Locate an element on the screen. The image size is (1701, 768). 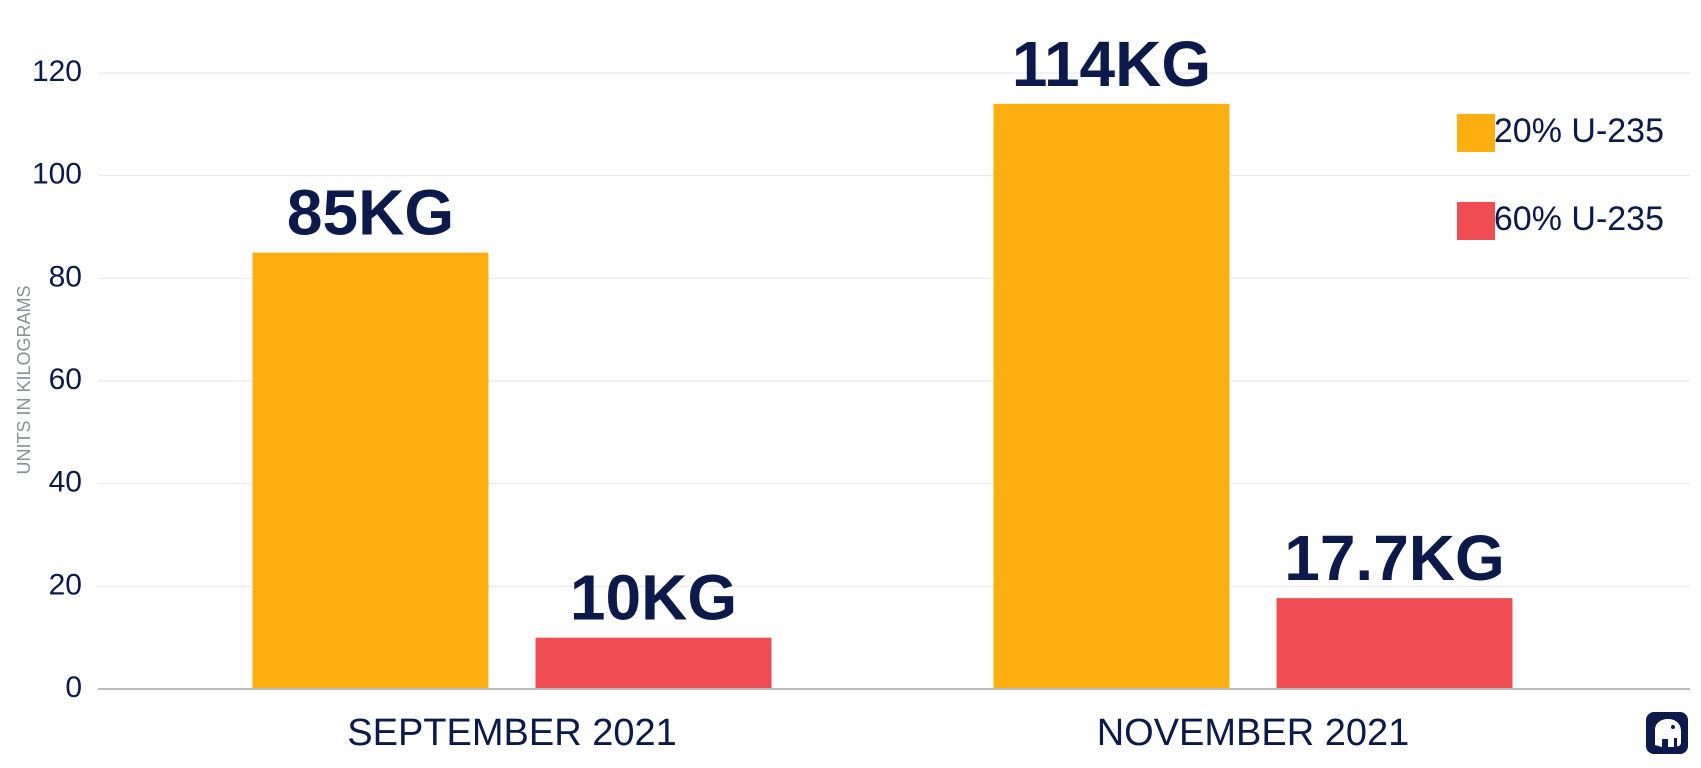
y-tick-label: 60 is located at coordinates (65, 379).